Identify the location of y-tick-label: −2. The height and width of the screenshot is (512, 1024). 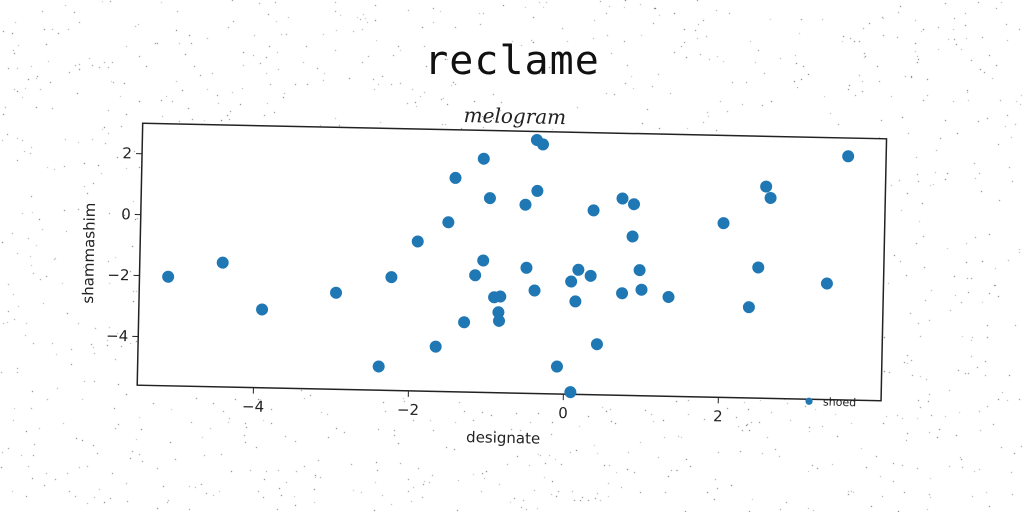
(118, 275).